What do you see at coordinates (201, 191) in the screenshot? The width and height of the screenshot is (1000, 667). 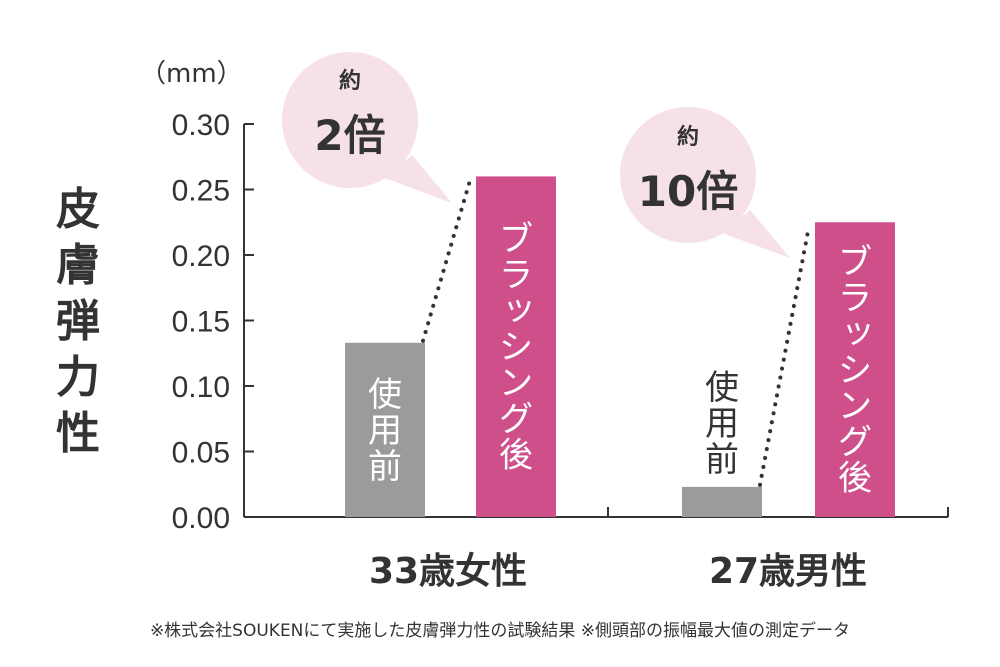 I see `y-tick-label: 0.25` at bounding box center [201, 191].